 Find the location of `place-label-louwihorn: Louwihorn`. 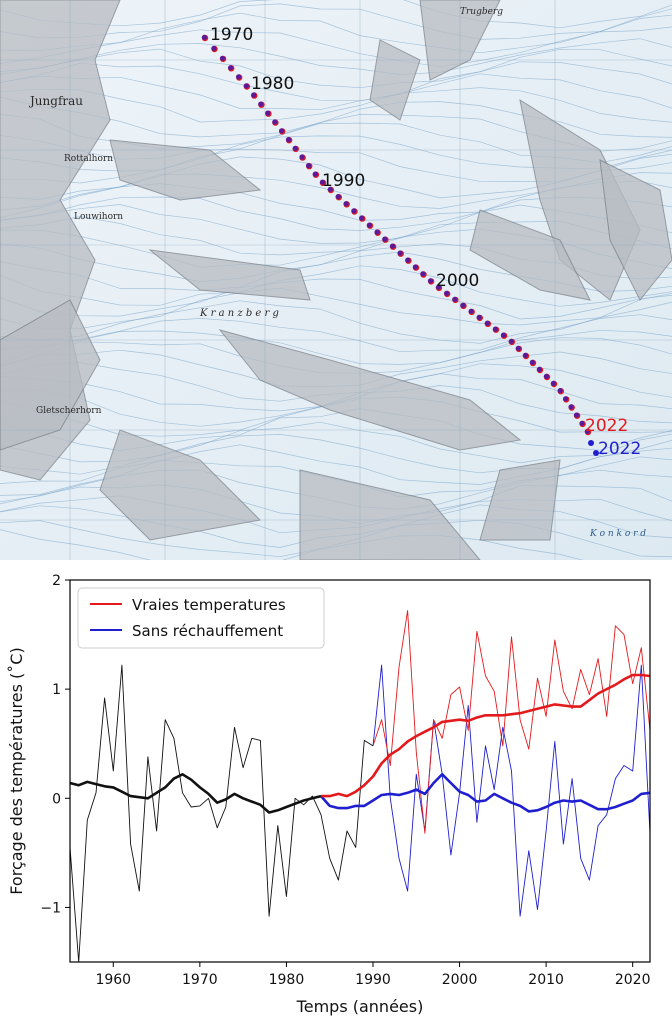

place-label-louwihorn: Louwihorn is located at coordinates (98, 217).